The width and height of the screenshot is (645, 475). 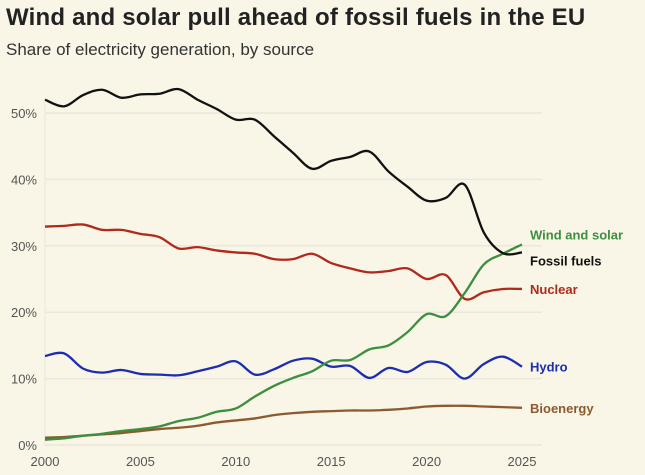 What do you see at coordinates (562, 408) in the screenshot?
I see `series-label-bioenergy: Bioenergy` at bounding box center [562, 408].